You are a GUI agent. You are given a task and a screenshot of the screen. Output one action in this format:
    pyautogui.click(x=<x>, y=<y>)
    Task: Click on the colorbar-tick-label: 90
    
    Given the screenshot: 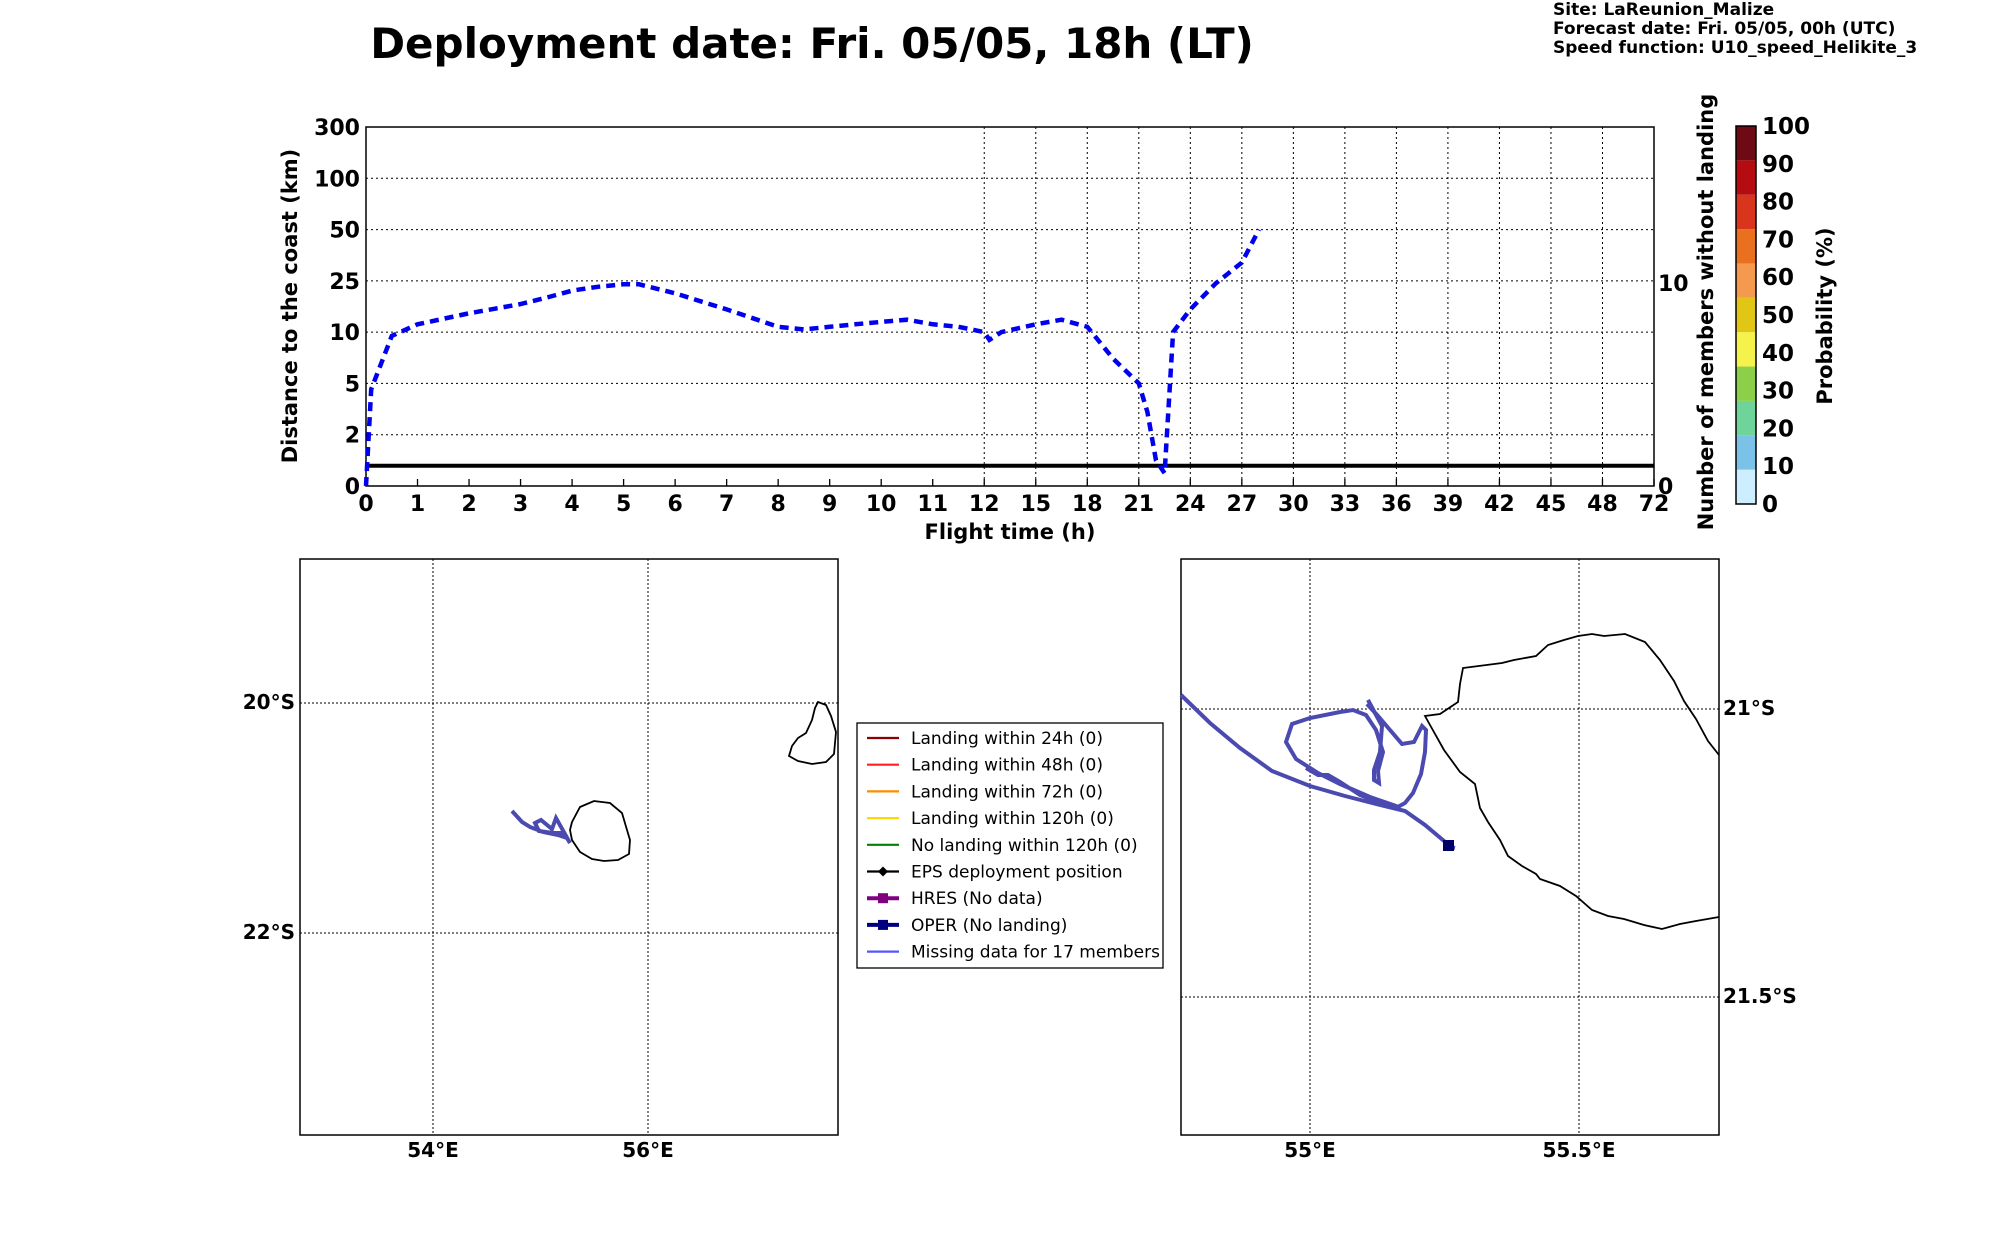 What is the action you would take?
    pyautogui.click(x=1778, y=165)
    